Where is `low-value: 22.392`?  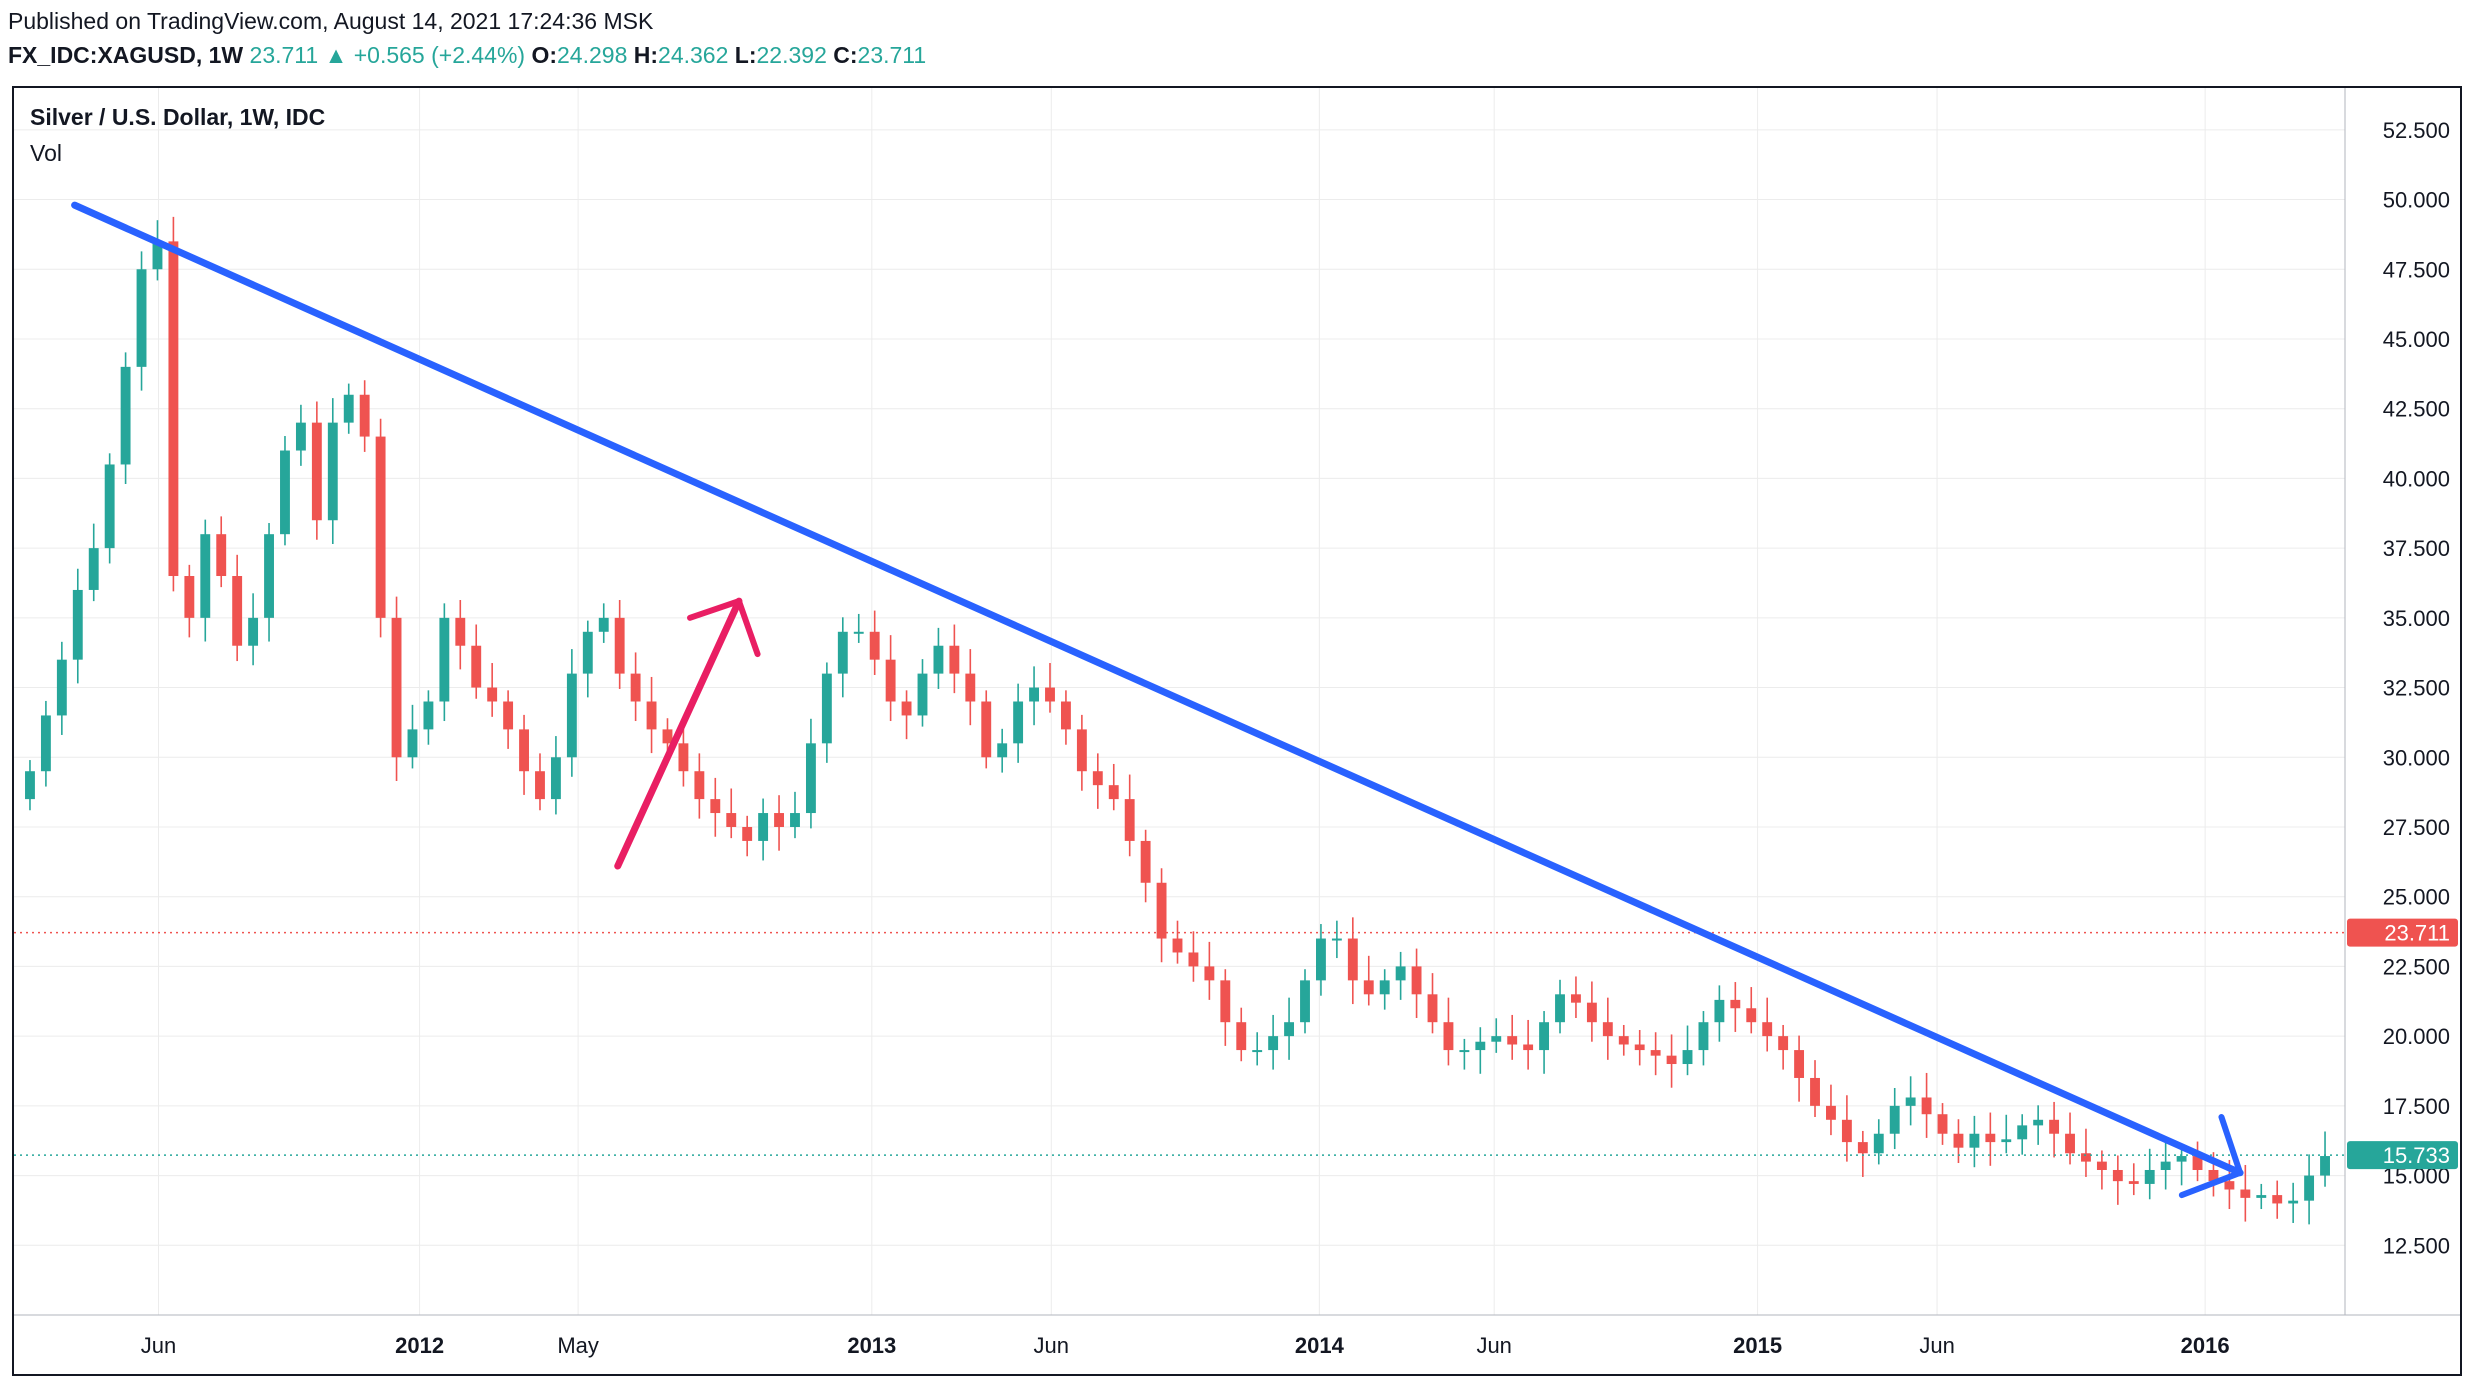 low-value: 22.392 is located at coordinates (791, 55).